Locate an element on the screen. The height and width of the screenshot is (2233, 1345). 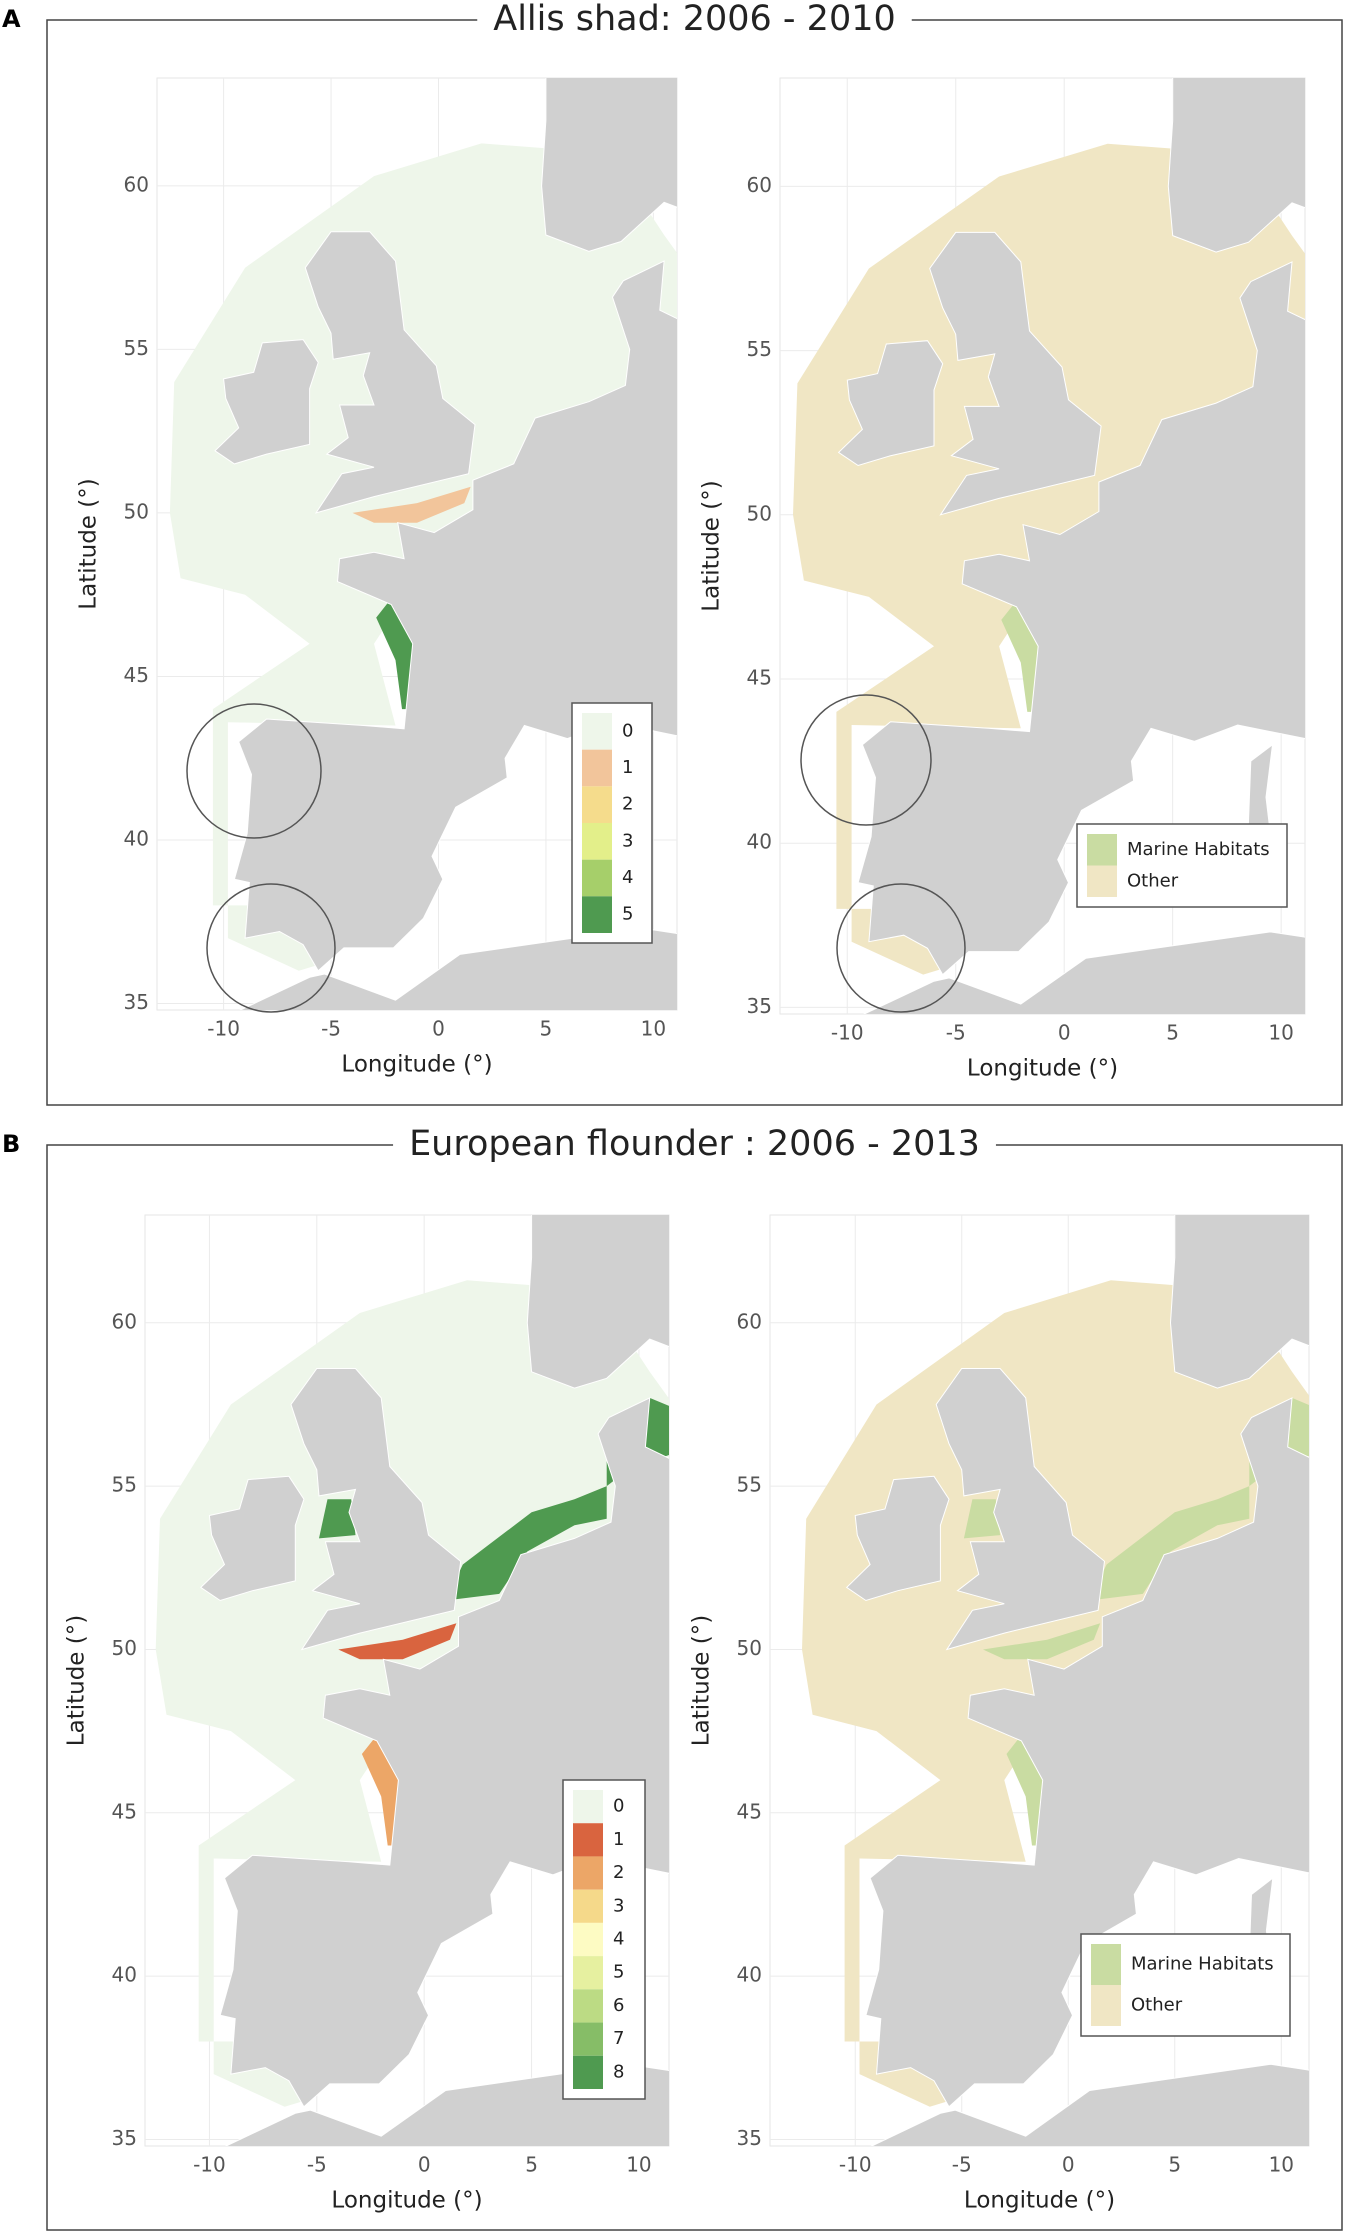
panel-title: European flounder : 2006 - 2013 is located at coordinates (694, 1144).